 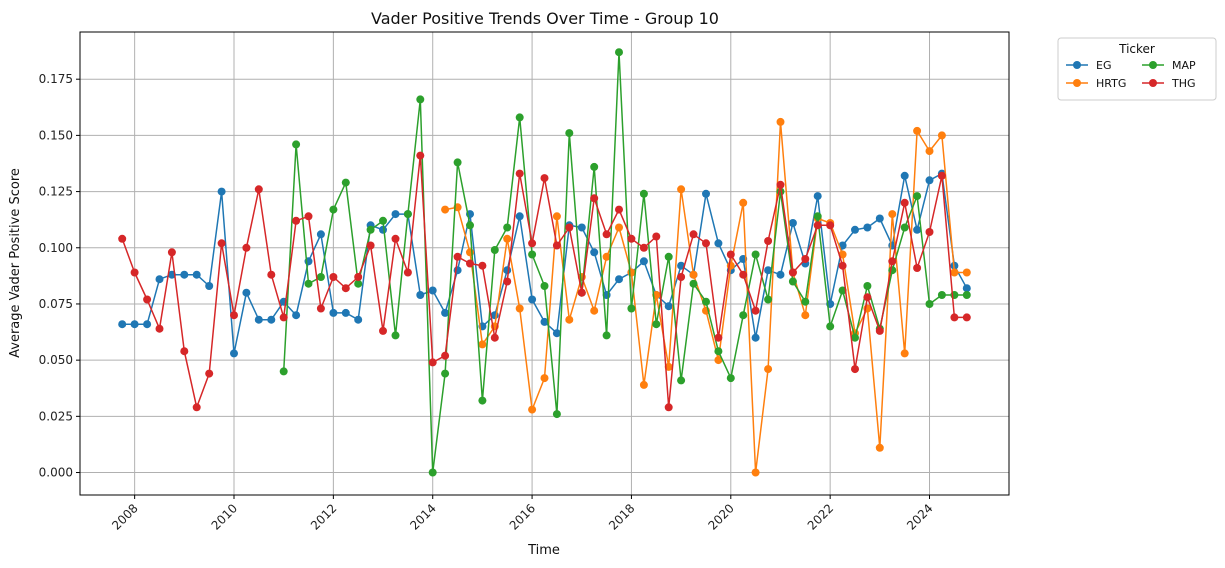 I want to click on y-tick-label: 0.150, so click(x=56, y=135).